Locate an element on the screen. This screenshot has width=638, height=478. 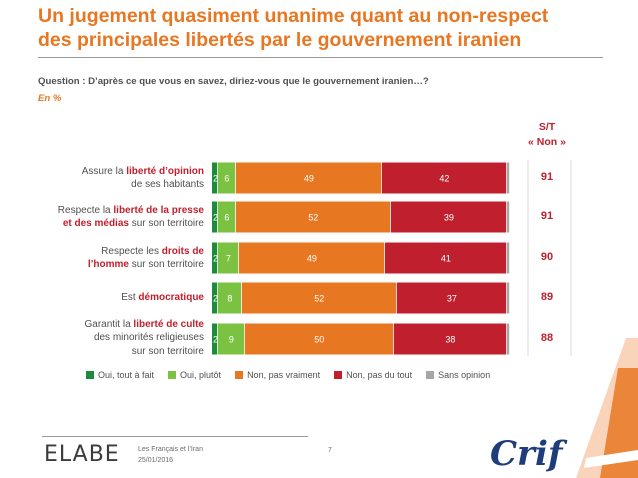
st-non-value: 90 is located at coordinates (547, 257).